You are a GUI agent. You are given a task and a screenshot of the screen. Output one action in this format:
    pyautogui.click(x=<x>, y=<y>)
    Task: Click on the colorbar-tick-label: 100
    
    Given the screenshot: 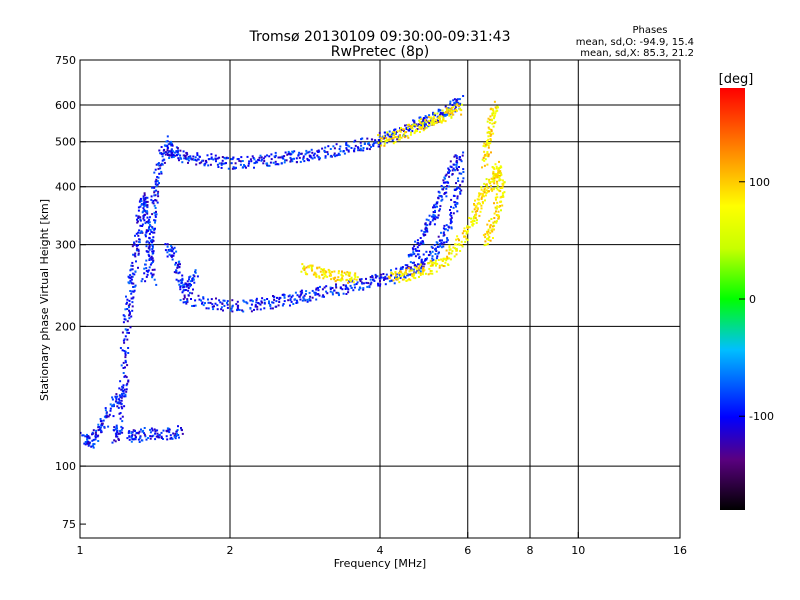 What is the action you would take?
    pyautogui.click(x=759, y=182)
    